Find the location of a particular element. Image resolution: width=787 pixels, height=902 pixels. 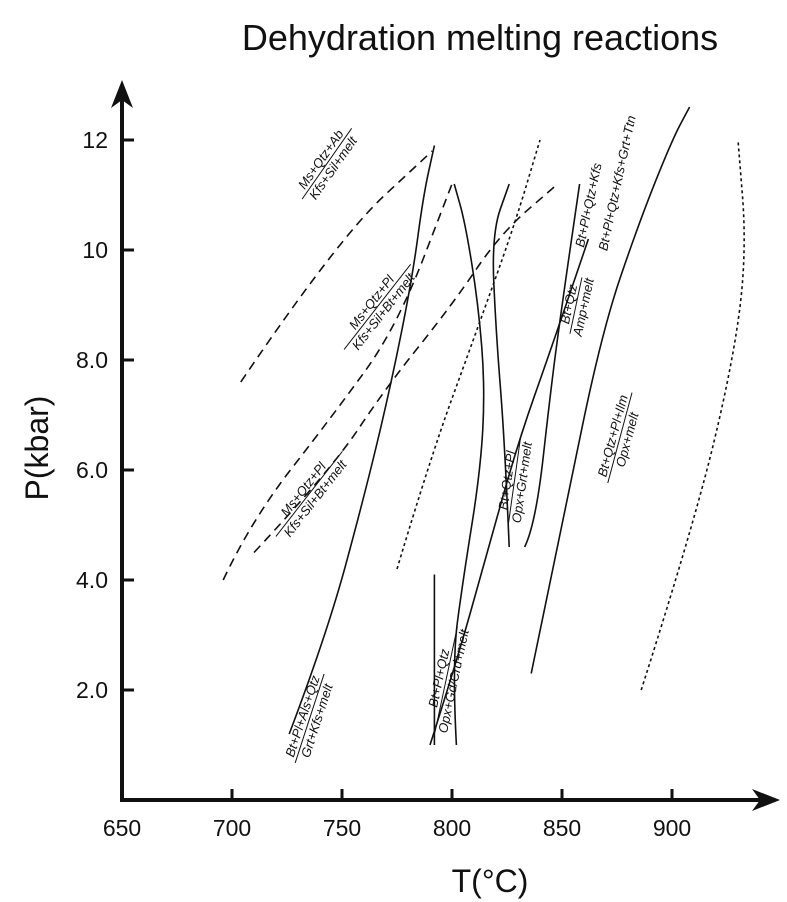

y-tick-label: 2.0 is located at coordinates (92, 690).